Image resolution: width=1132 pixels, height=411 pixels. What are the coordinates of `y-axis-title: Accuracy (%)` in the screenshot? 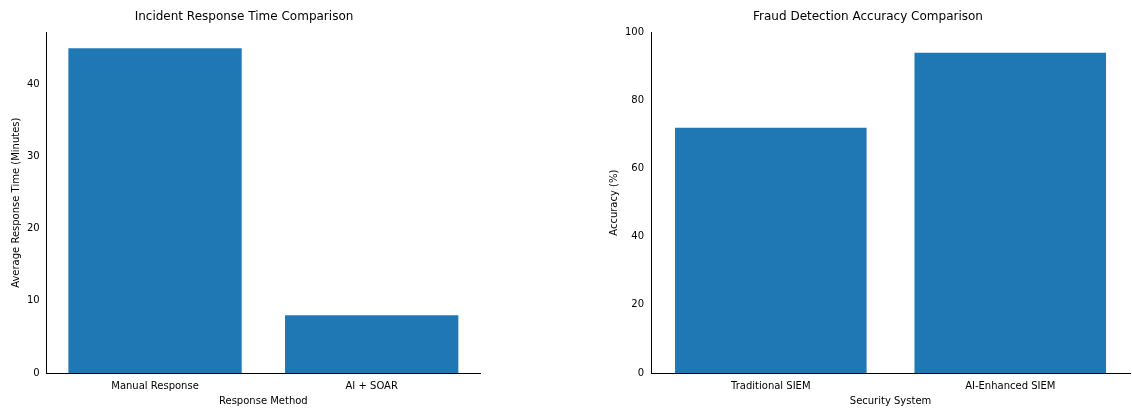 It's located at (613, 202).